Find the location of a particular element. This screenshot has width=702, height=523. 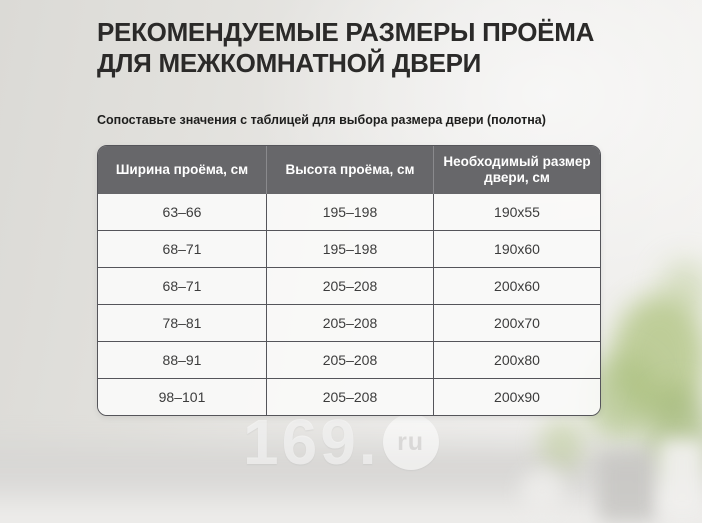

table-cell: 200x90 is located at coordinates (516, 397).